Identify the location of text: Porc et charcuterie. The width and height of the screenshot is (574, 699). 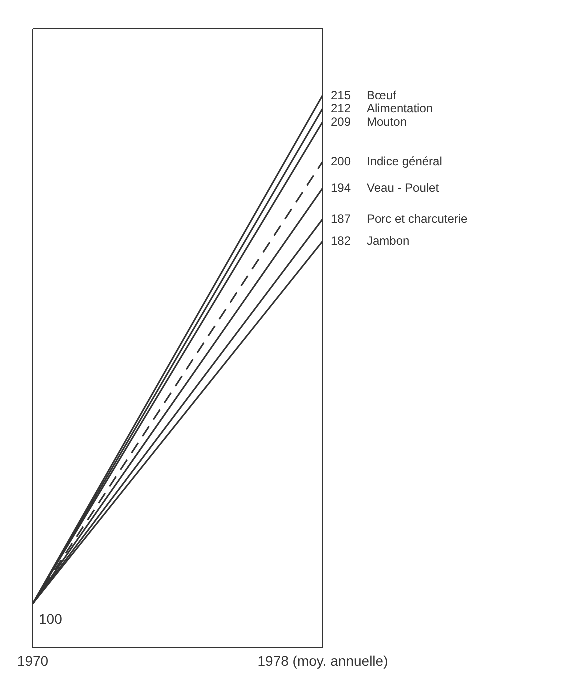
(417, 219).